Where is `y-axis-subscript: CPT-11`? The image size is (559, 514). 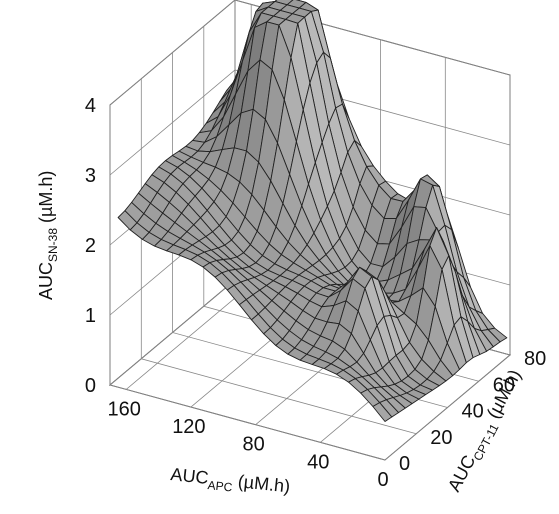
y-axis-subscript: CPT-11 is located at coordinates (486, 442).